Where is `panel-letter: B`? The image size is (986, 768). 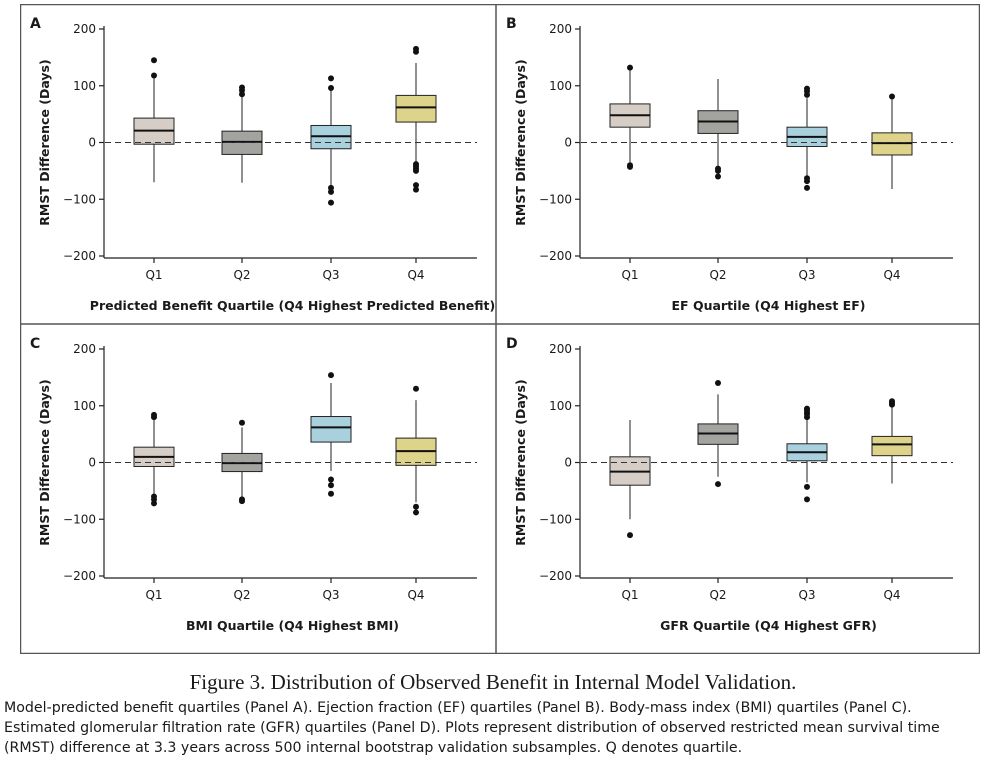 panel-letter: B is located at coordinates (511, 24).